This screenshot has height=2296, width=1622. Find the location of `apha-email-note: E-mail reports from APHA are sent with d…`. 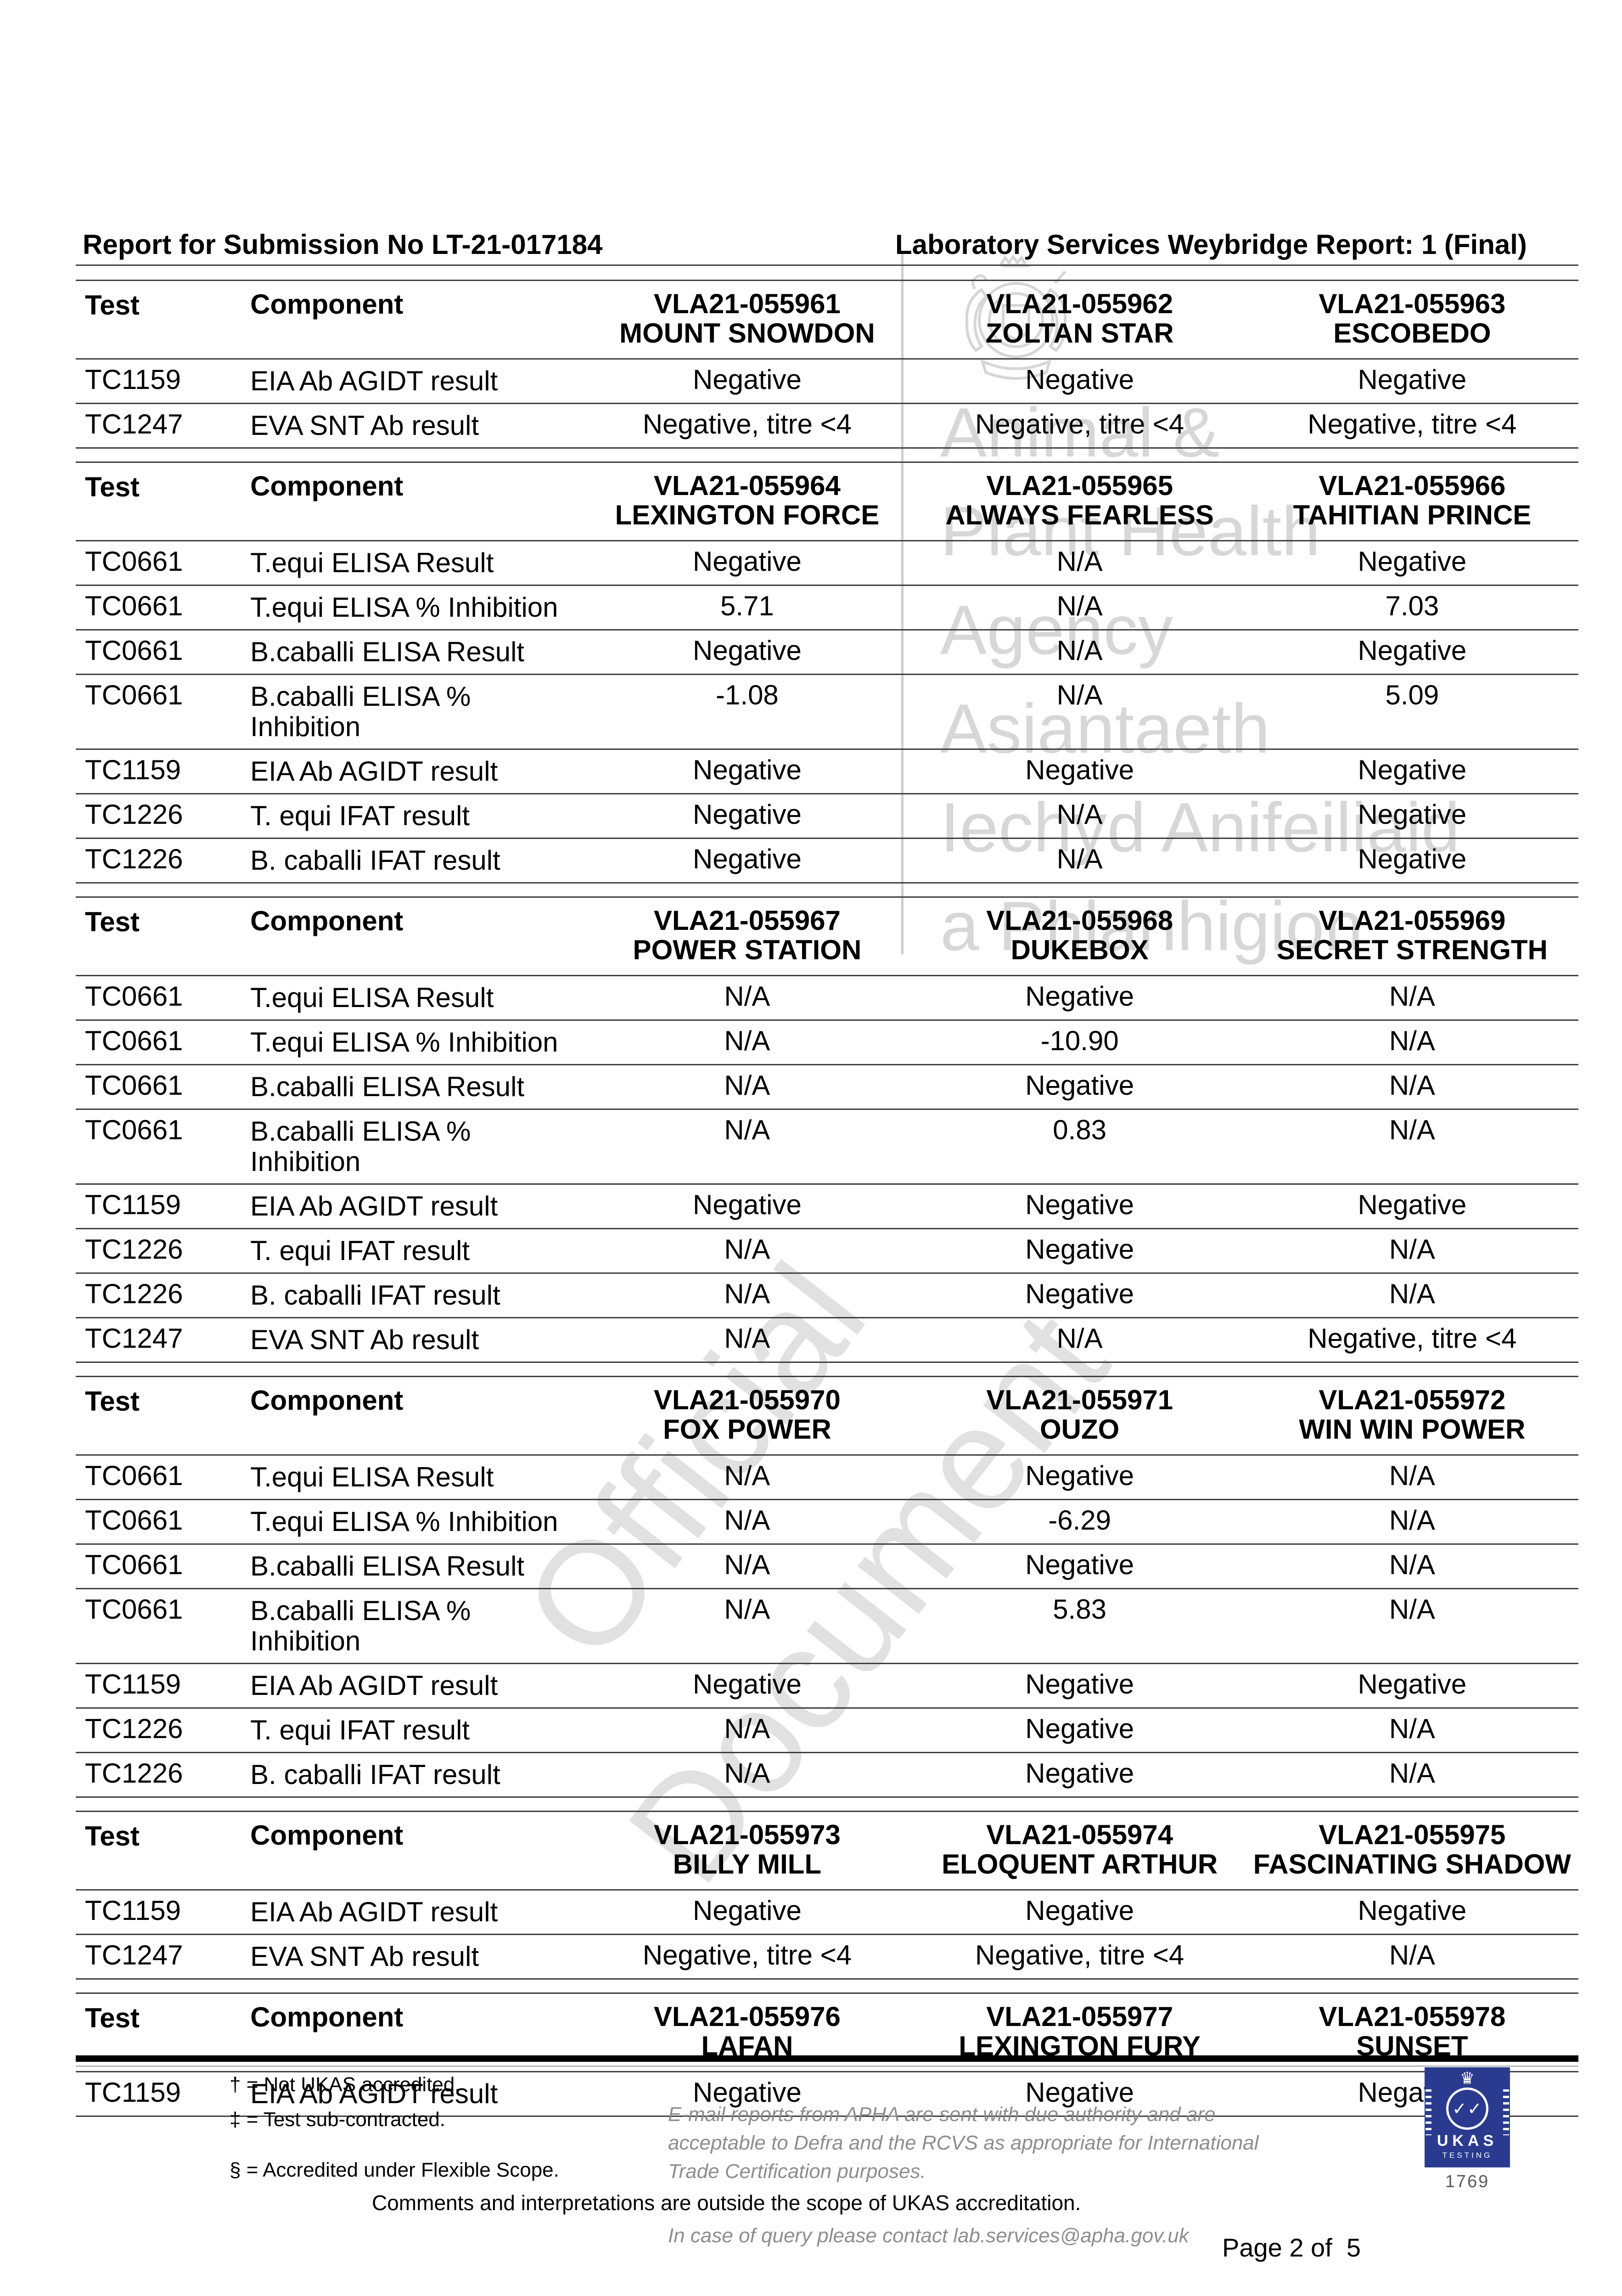

apha-email-note: E-mail reports from APHA are sent with d… is located at coordinates (1017, 2175).